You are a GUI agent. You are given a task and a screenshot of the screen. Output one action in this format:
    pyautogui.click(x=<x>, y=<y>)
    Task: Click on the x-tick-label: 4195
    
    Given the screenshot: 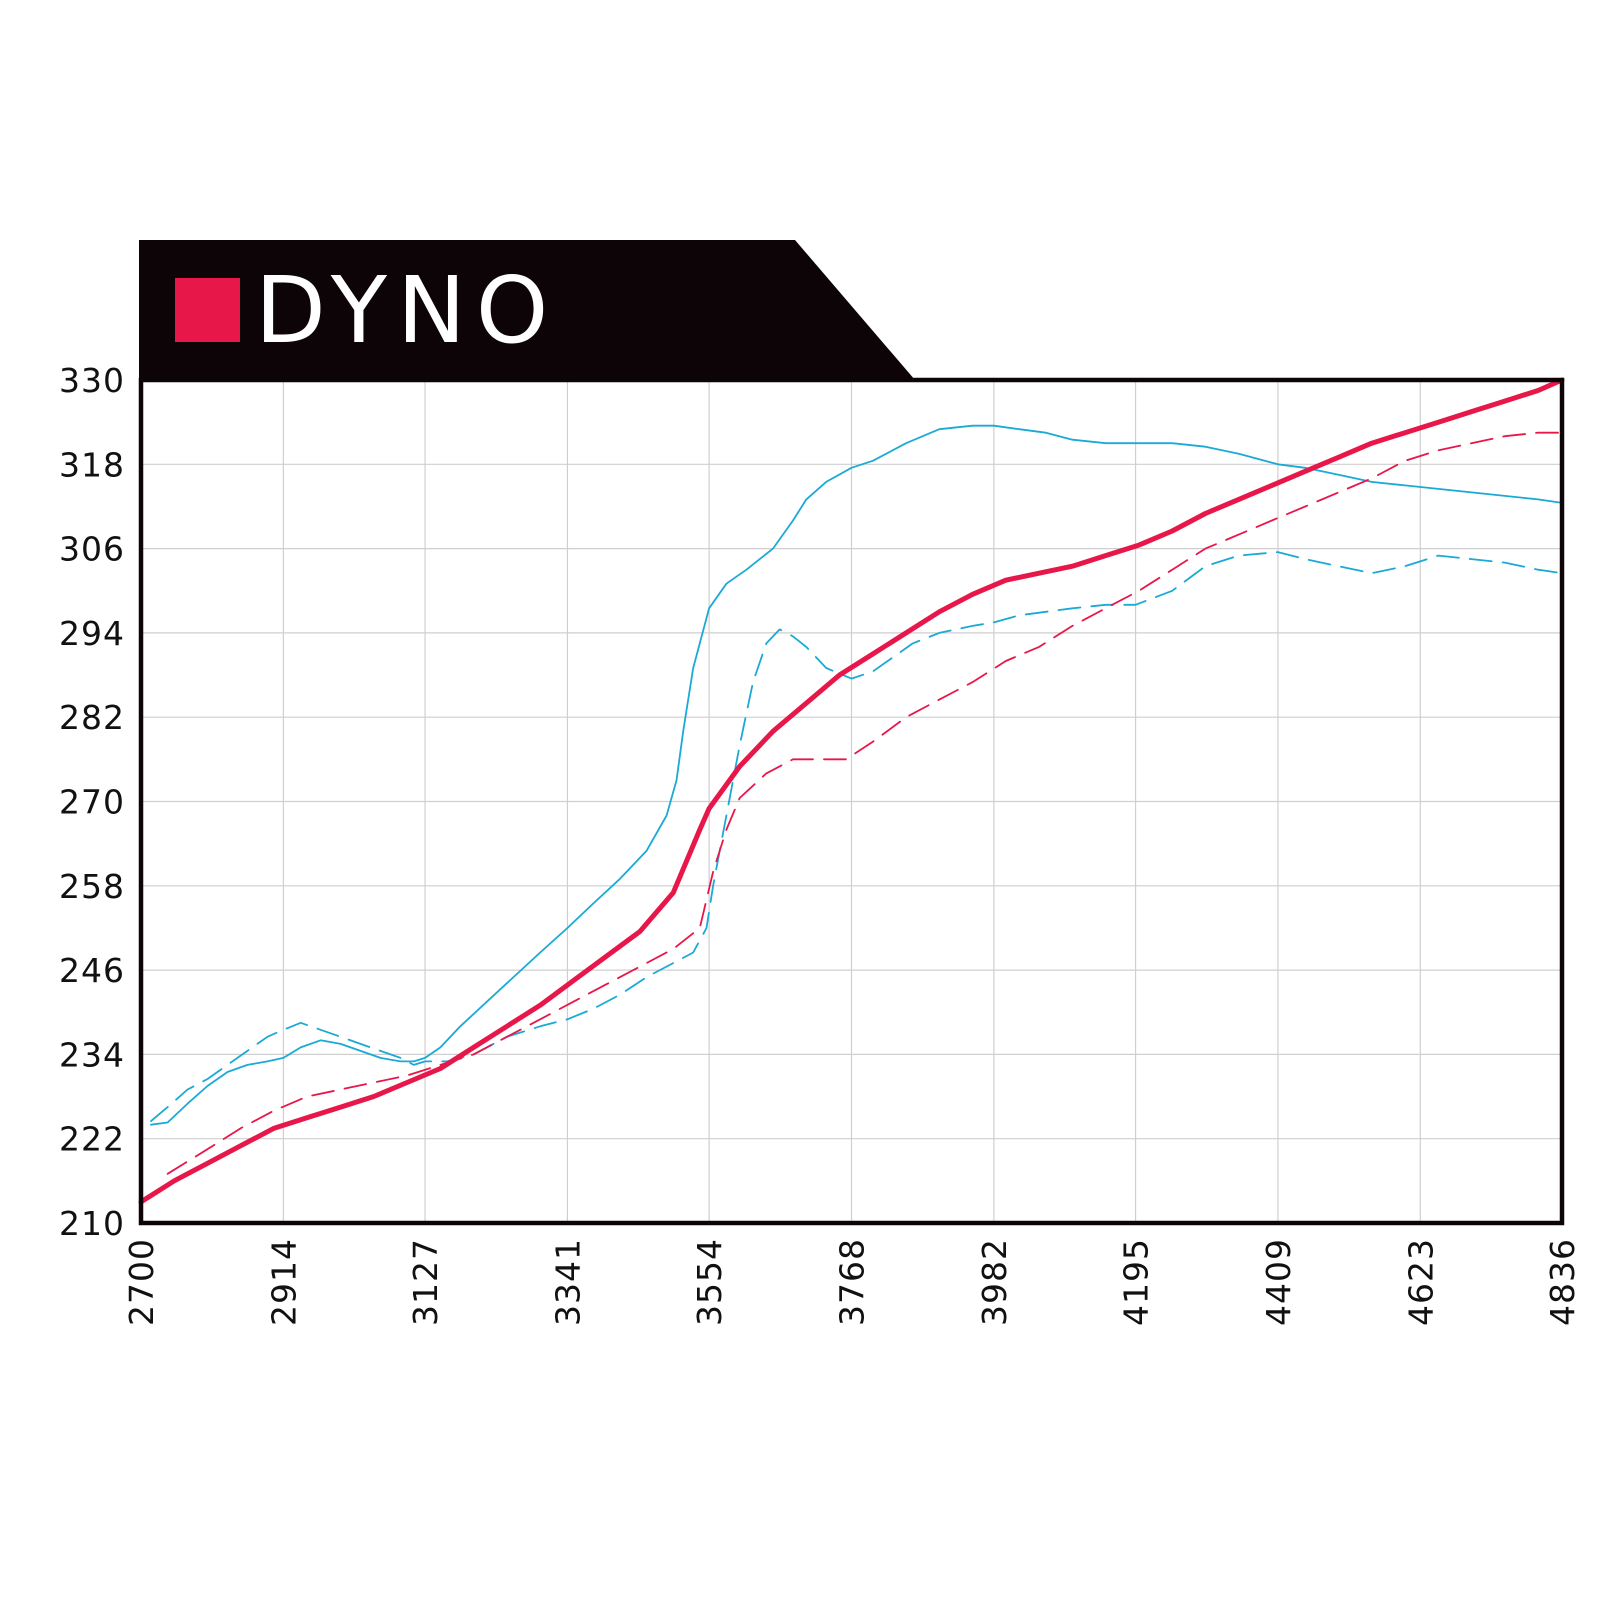 What is the action you would take?
    pyautogui.click(x=1136, y=1282)
    